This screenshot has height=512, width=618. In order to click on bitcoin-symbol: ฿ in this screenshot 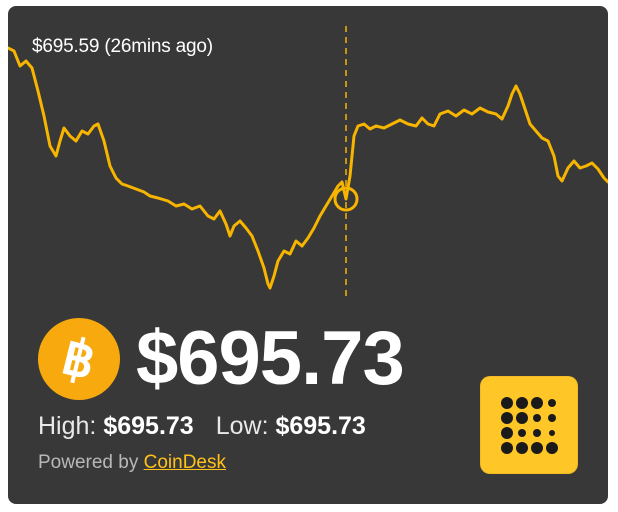, I will do `click(79, 359)`.